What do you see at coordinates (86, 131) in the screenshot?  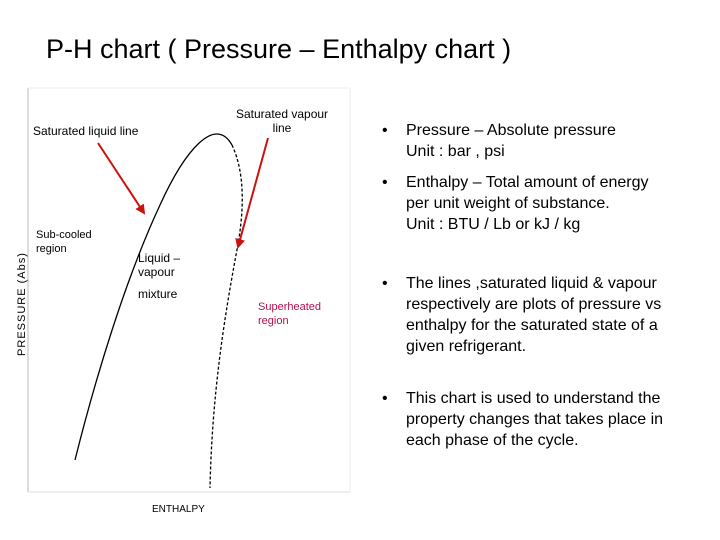 I see `label-saturated-liquid-line: Saturated liquid line` at bounding box center [86, 131].